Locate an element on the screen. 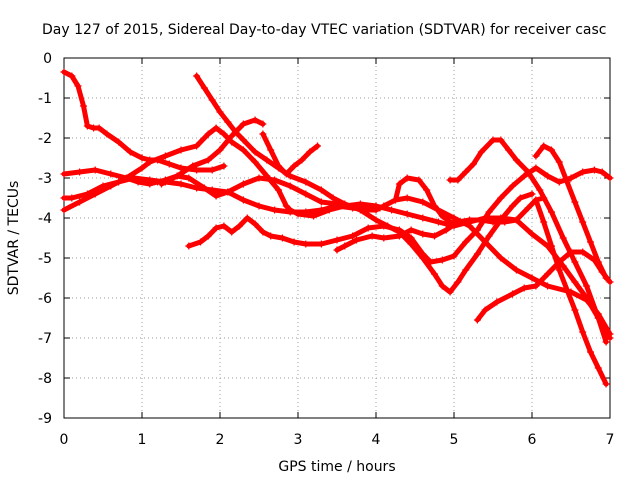  series-arc-n is located at coordinates (571, 212).